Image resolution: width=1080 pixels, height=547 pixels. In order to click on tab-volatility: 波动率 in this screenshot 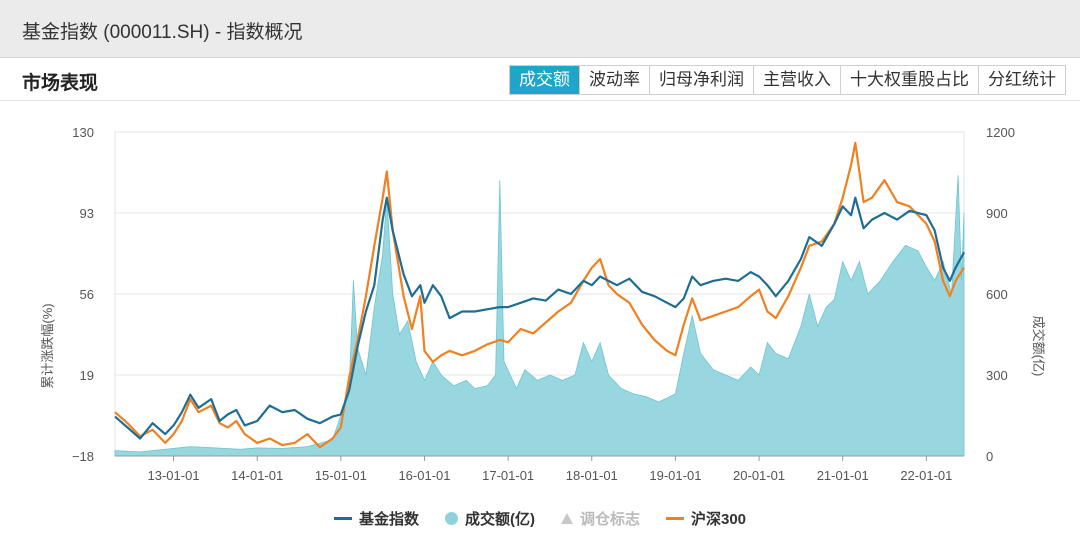, I will do `click(614, 80)`.